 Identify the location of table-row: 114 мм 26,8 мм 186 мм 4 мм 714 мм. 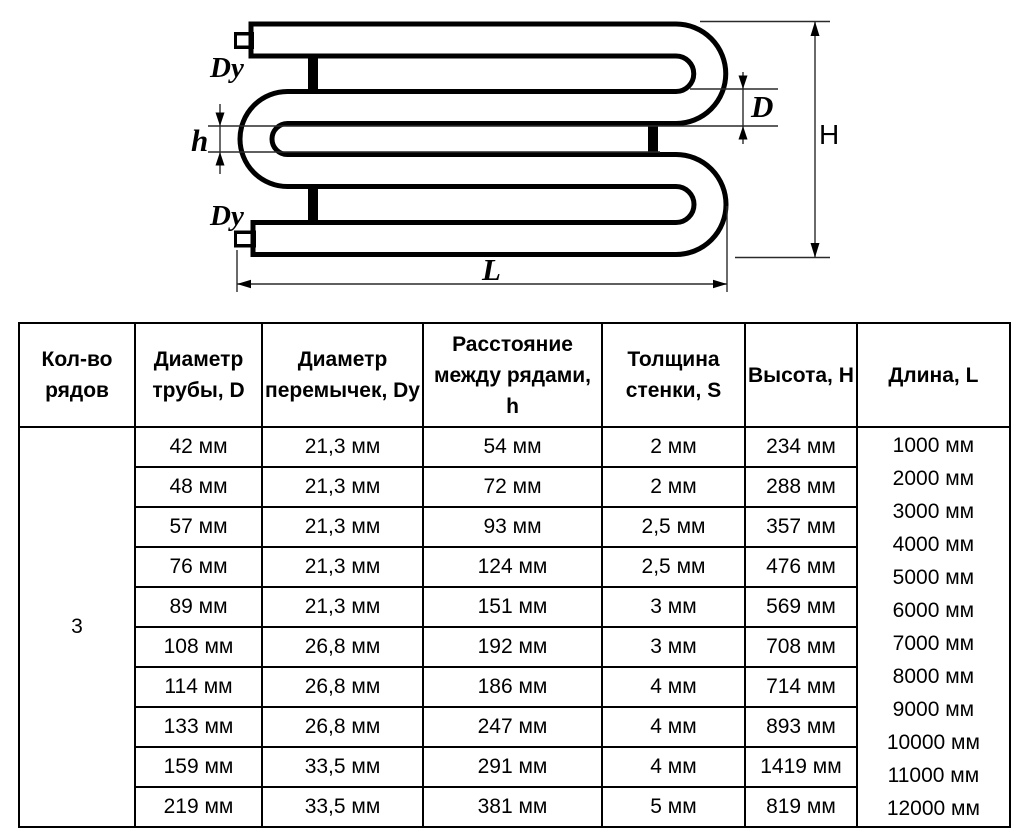
(514, 687).